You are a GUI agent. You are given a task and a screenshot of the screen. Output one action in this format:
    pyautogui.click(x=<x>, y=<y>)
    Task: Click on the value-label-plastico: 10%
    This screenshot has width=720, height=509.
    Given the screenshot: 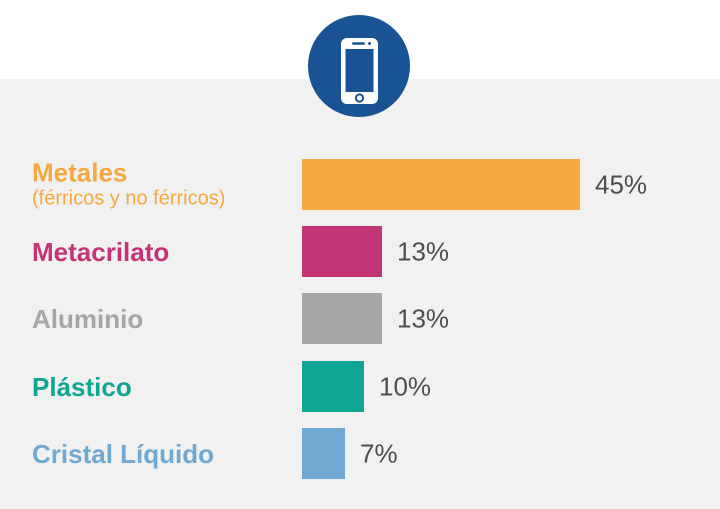 What is the action you would take?
    pyautogui.click(x=405, y=386)
    